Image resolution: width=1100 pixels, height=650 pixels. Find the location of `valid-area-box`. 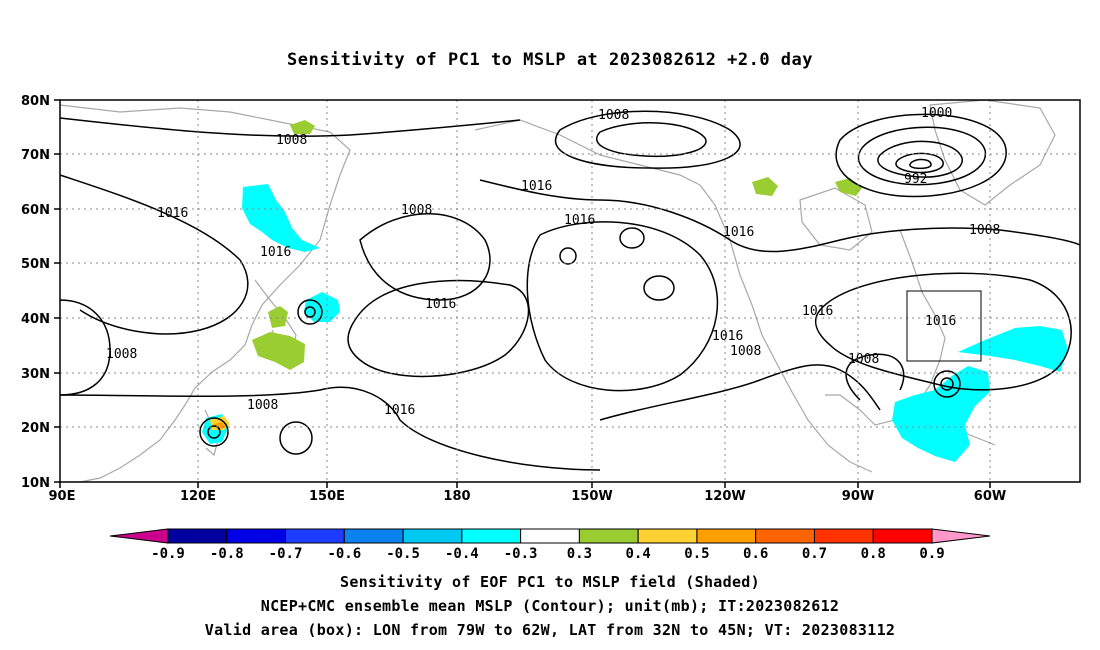

valid-area-box is located at coordinates (944, 326).